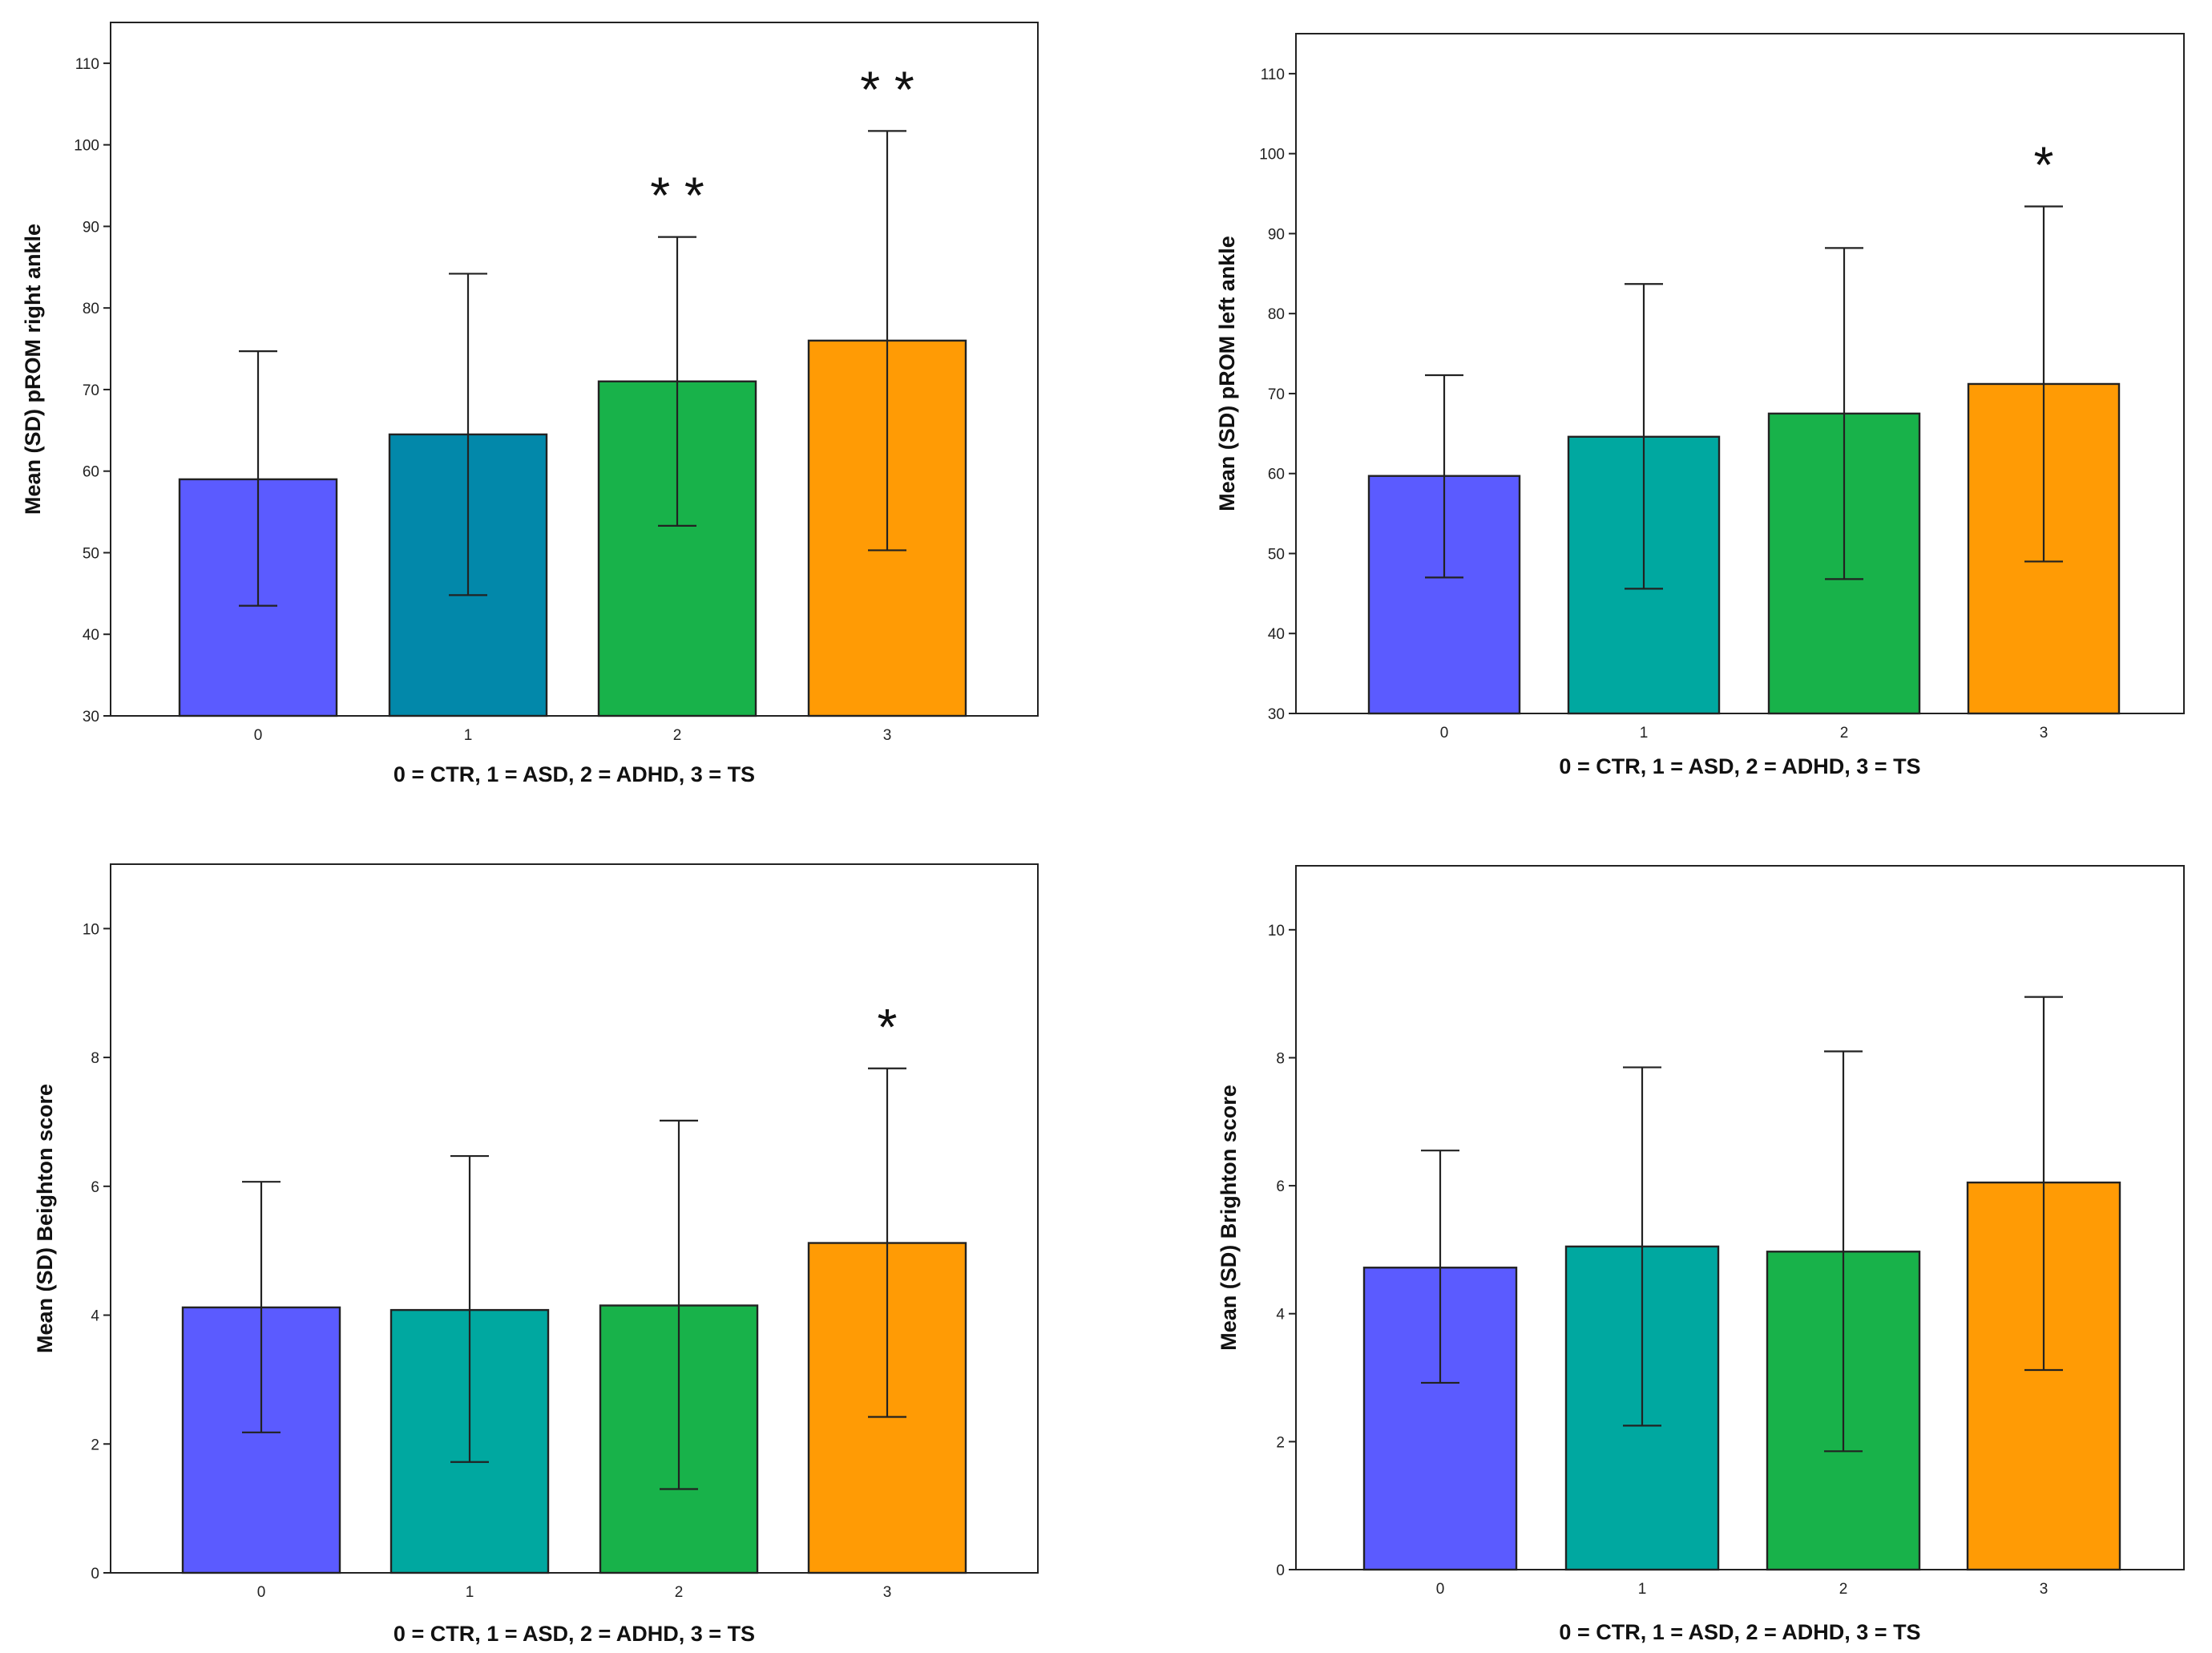 This screenshot has height=1653, width=2212. I want to click on y-axis-title-brighton: Mean (SD) Brighton score, so click(1229, 1218).